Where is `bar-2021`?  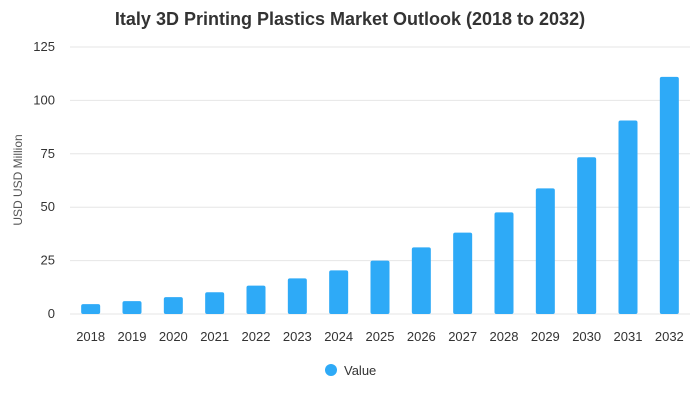 bar-2021 is located at coordinates (215, 303).